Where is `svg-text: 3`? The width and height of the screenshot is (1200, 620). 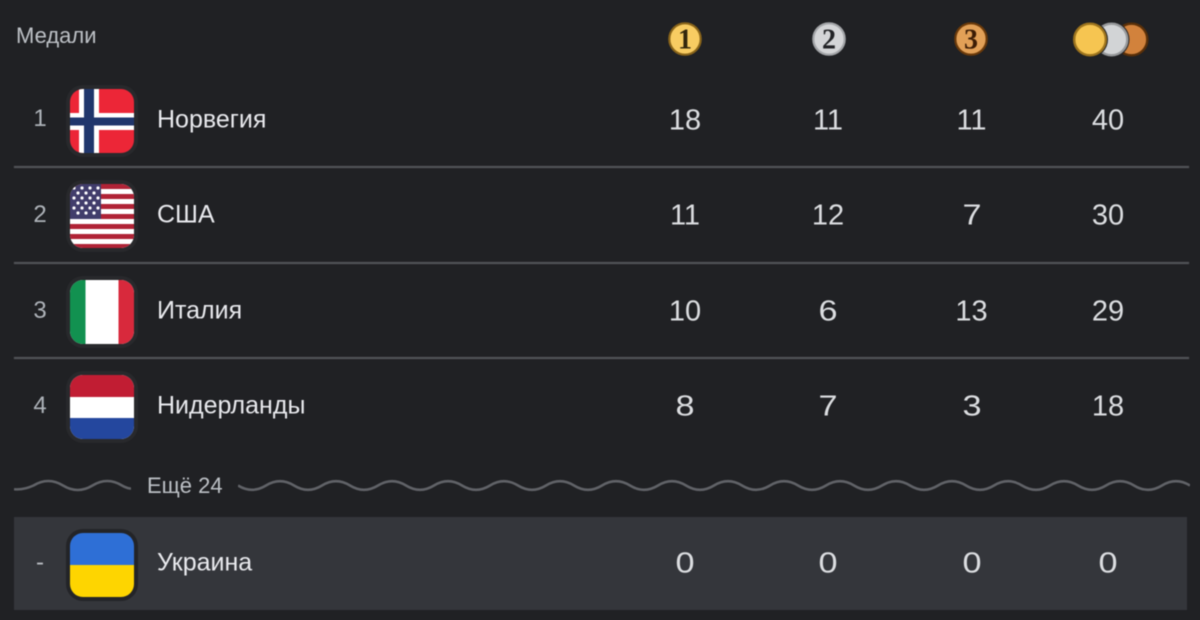 svg-text: 3 is located at coordinates (971, 40).